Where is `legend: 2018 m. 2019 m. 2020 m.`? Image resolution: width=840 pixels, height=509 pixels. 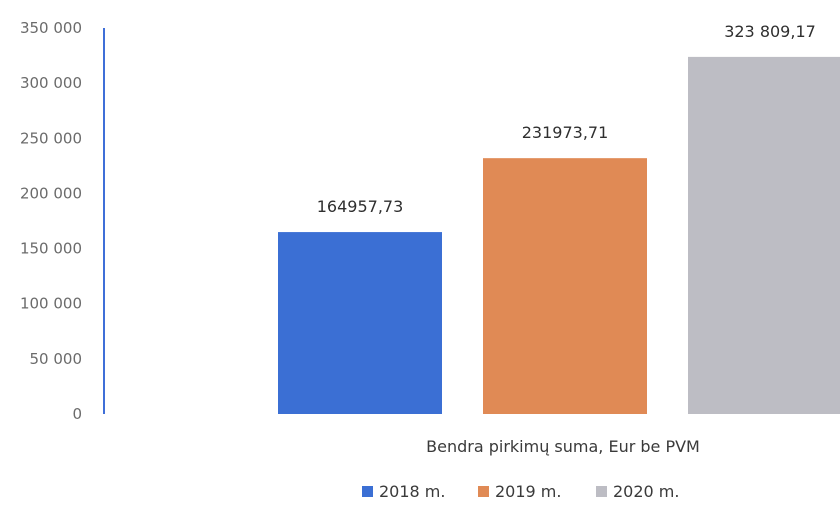 legend: 2018 m. 2019 m. 2020 m. is located at coordinates (520, 491).